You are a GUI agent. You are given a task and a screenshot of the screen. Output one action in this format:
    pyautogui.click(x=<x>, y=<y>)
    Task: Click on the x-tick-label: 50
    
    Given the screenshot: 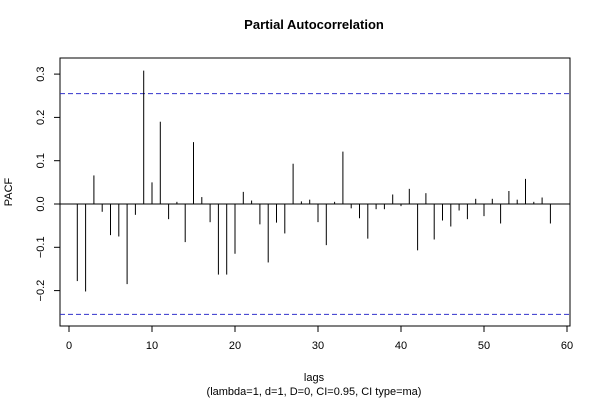 What is the action you would take?
    pyautogui.click(x=484, y=346)
    